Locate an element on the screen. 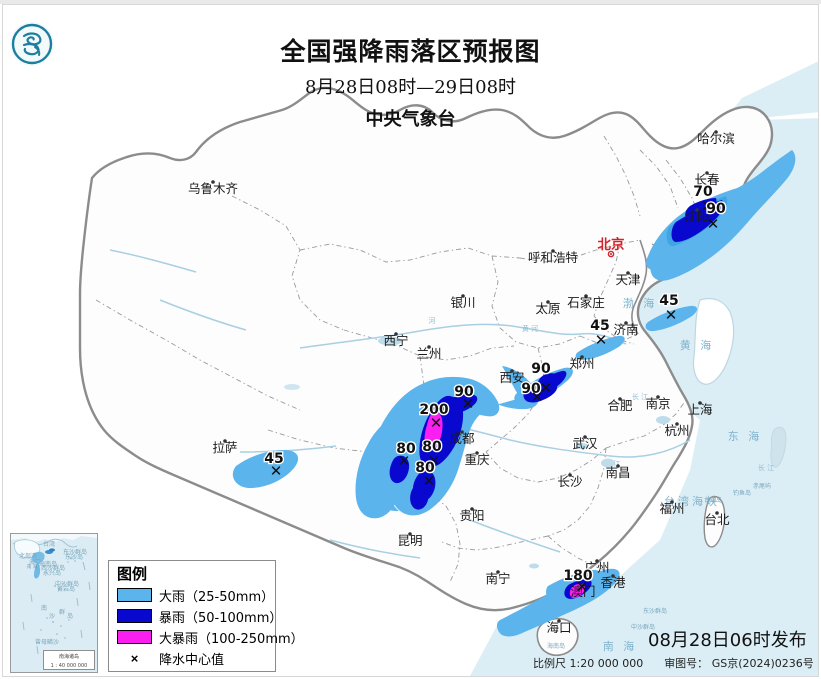 The width and height of the screenshot is (821, 679). island-label: 台湾岛 is located at coordinates (713, 500).